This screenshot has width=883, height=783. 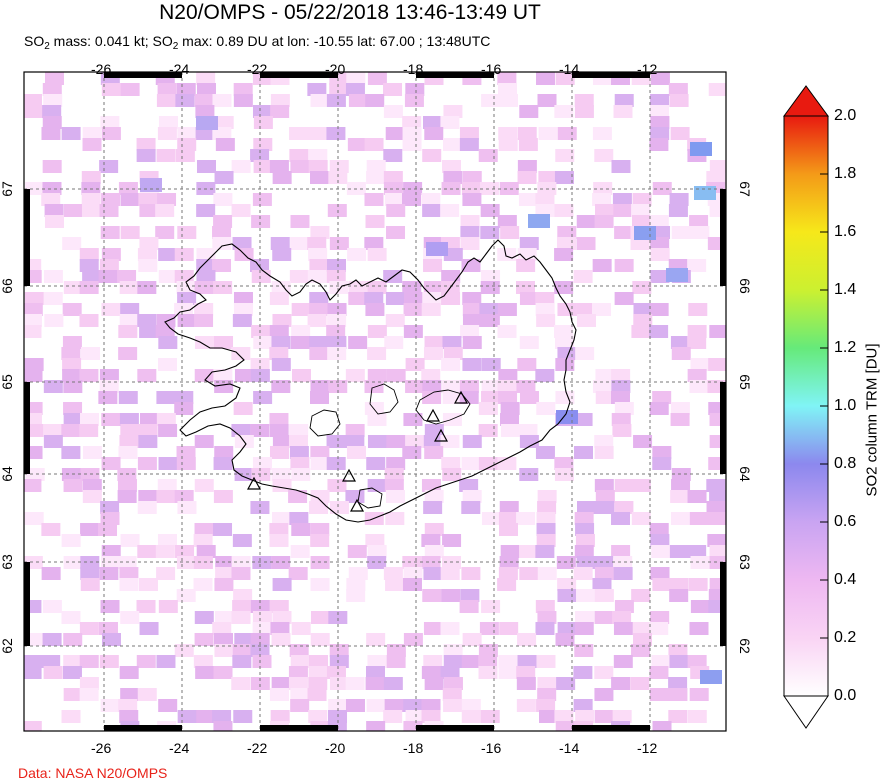 What do you see at coordinates (845, 521) in the screenshot?
I see `colorbar-label: 0.6` at bounding box center [845, 521].